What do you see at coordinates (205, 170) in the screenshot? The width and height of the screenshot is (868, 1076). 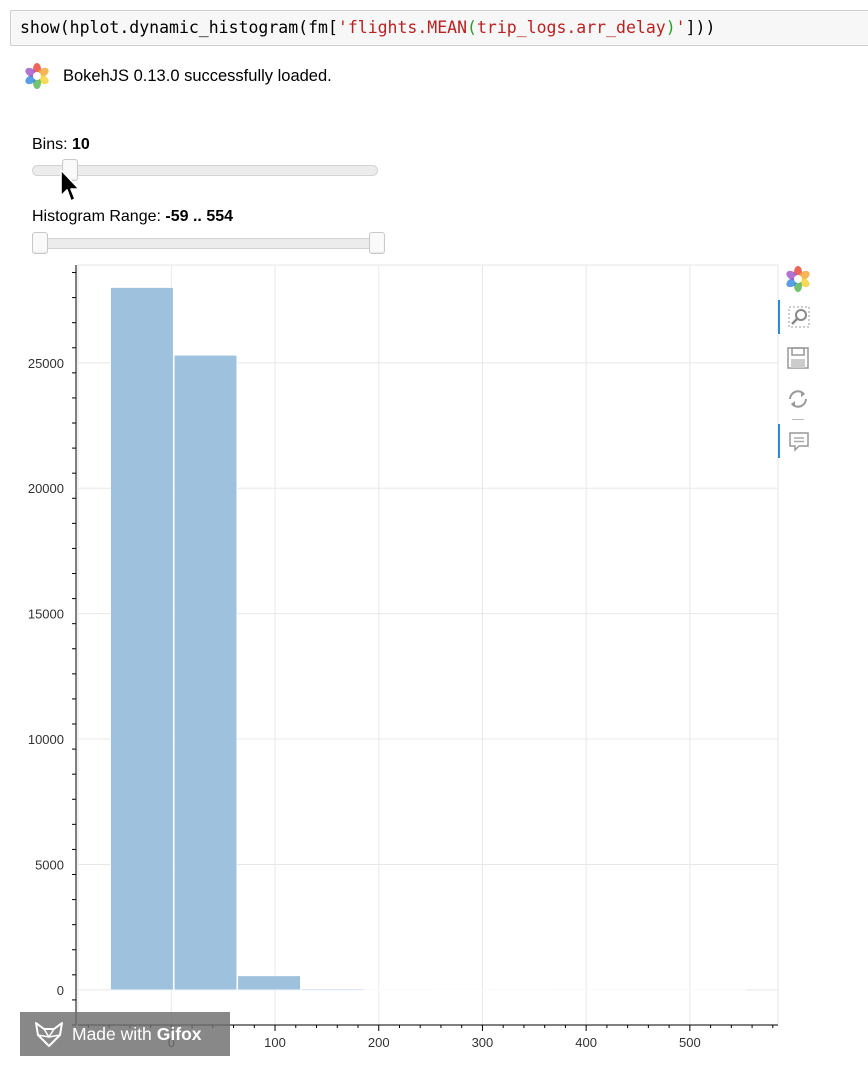 I see `bins-slider-track` at bounding box center [205, 170].